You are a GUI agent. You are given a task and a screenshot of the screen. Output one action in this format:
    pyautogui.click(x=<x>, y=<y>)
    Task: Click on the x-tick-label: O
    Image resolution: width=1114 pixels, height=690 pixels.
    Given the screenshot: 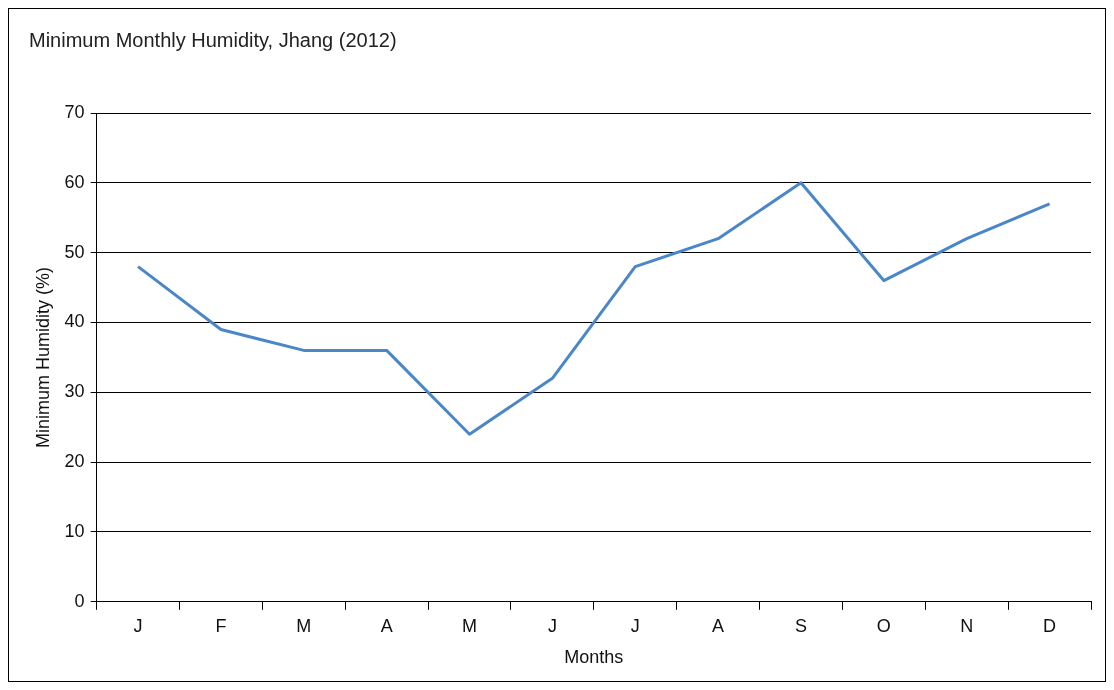 What is the action you would take?
    pyautogui.click(x=883, y=625)
    